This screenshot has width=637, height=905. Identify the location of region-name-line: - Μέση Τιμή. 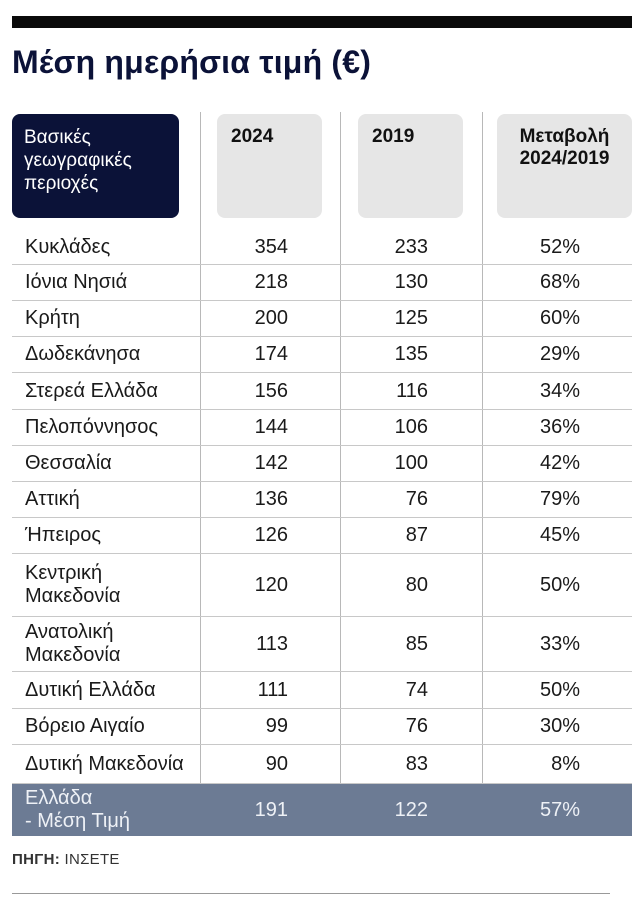
(78, 821).